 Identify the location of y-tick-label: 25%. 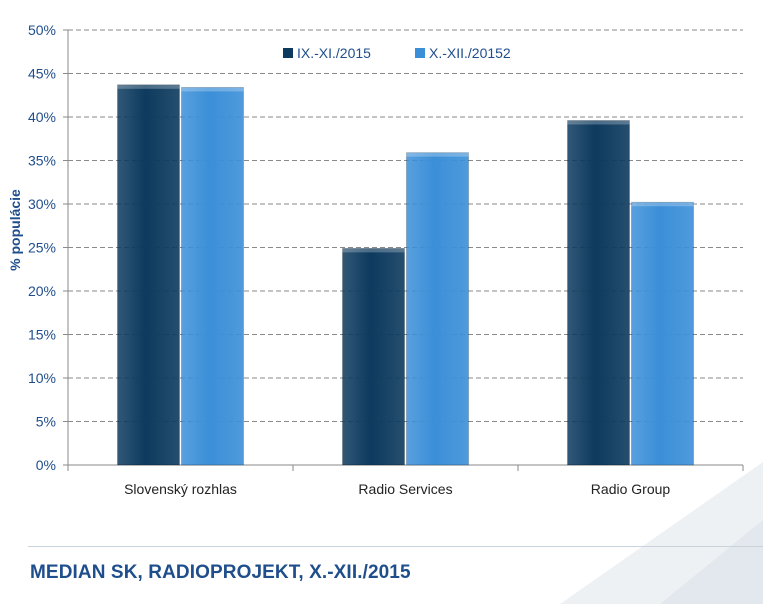
(42, 248).